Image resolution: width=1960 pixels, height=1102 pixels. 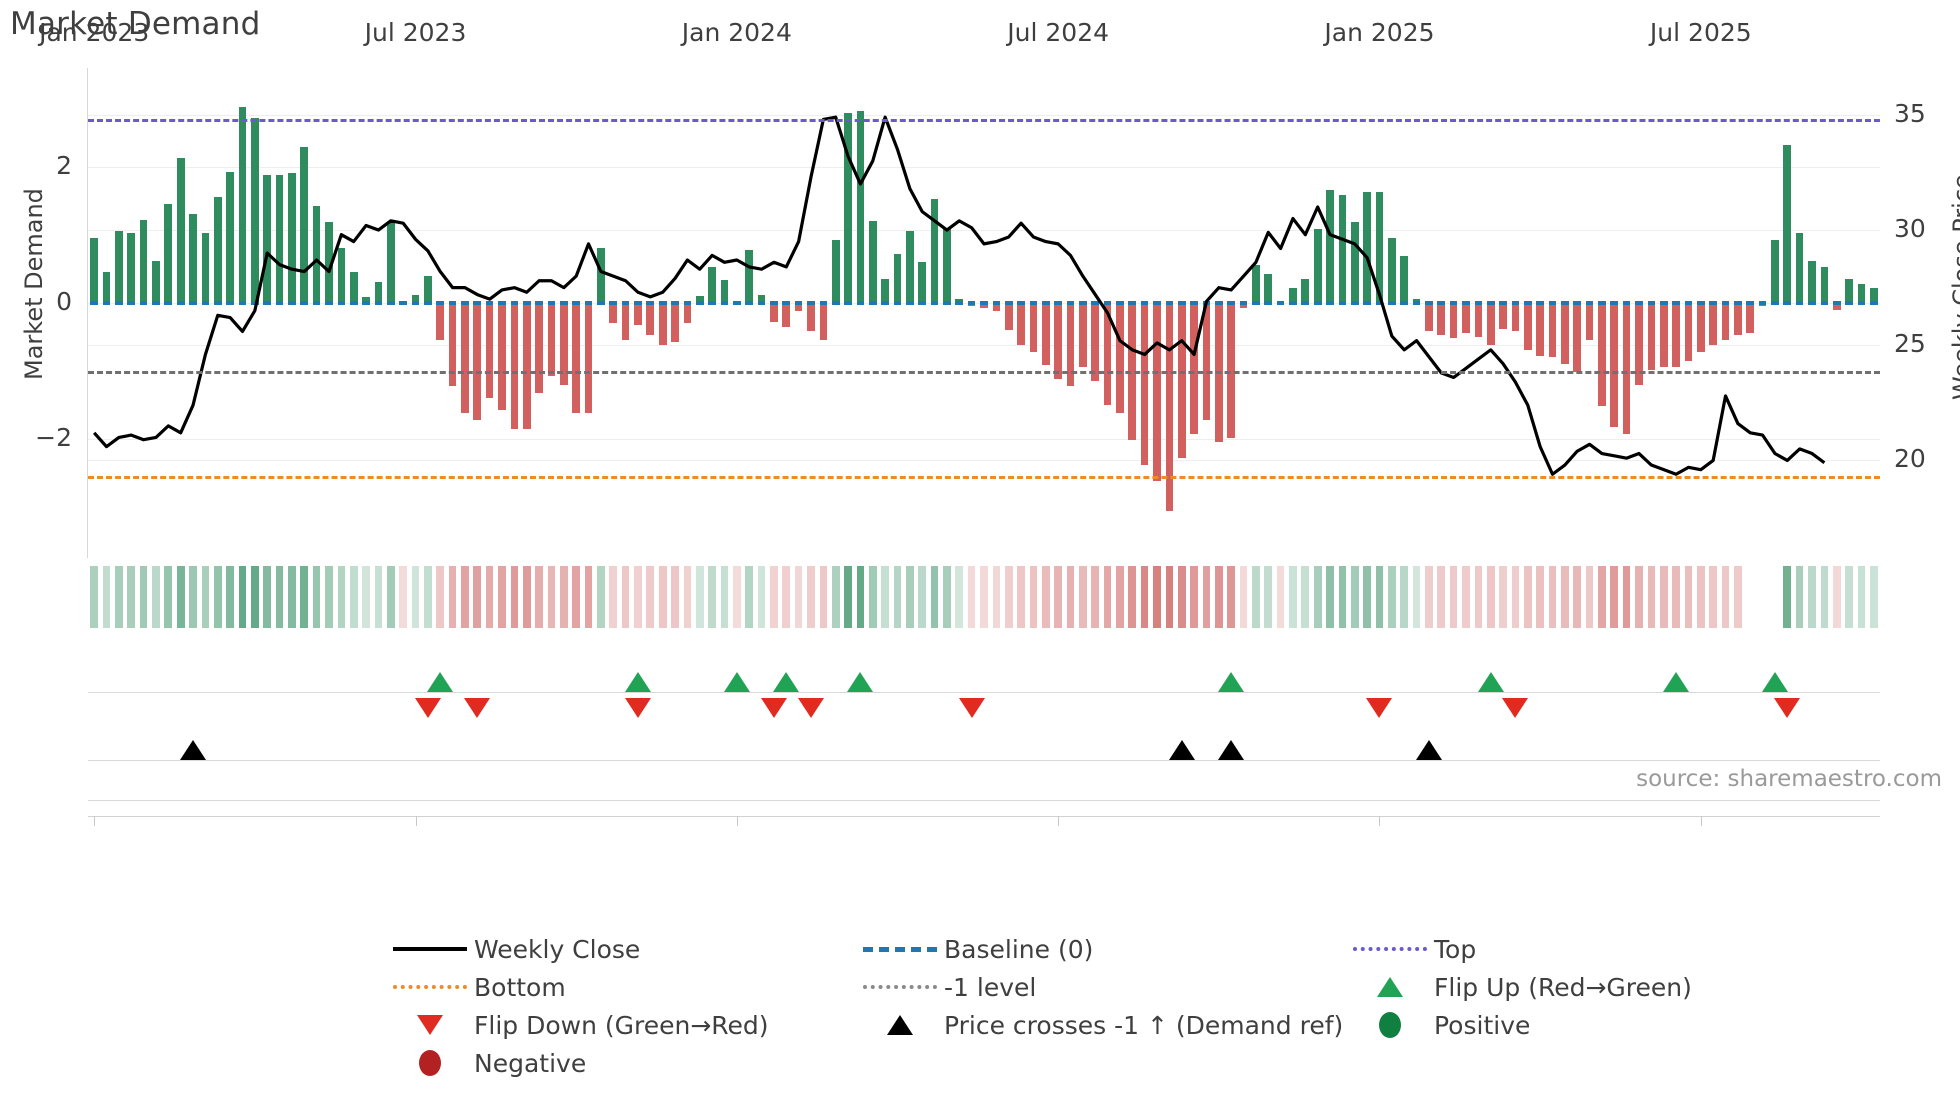 What do you see at coordinates (53, 437) in the screenshot?
I see `left-tick-label: −2` at bounding box center [53, 437].